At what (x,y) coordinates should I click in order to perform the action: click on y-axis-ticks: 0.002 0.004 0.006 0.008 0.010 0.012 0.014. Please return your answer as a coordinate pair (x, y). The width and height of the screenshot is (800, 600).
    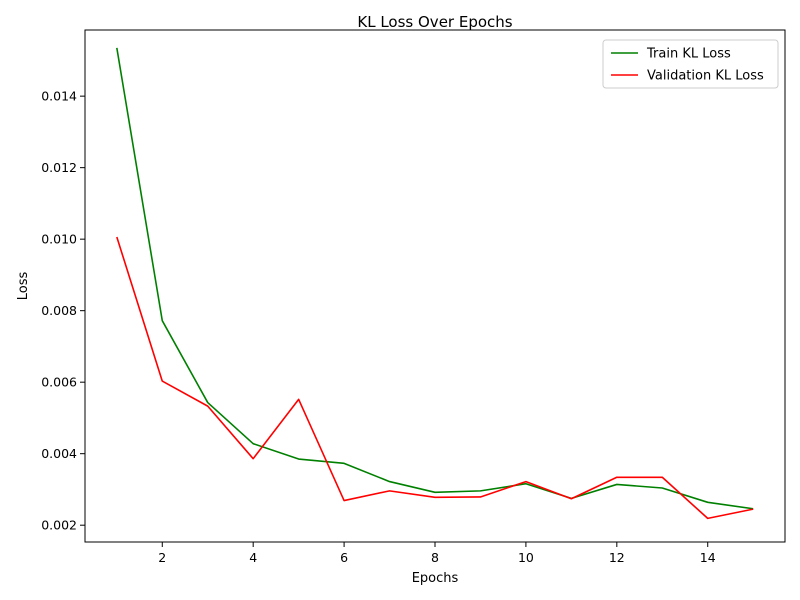
    Looking at the image, I should click on (63, 311).